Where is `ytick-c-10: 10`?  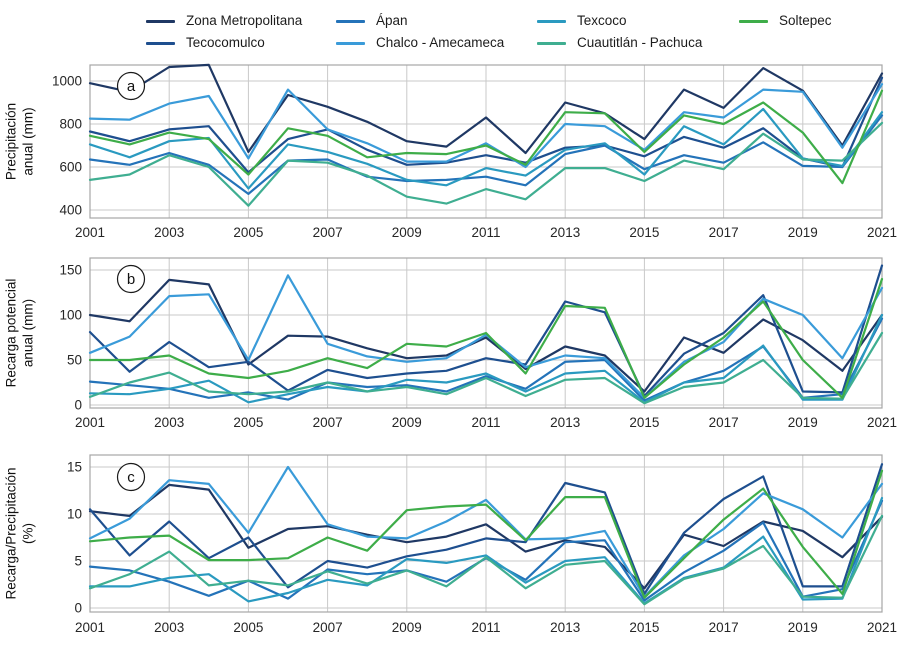 ytick-c-10: 10 is located at coordinates (74, 514).